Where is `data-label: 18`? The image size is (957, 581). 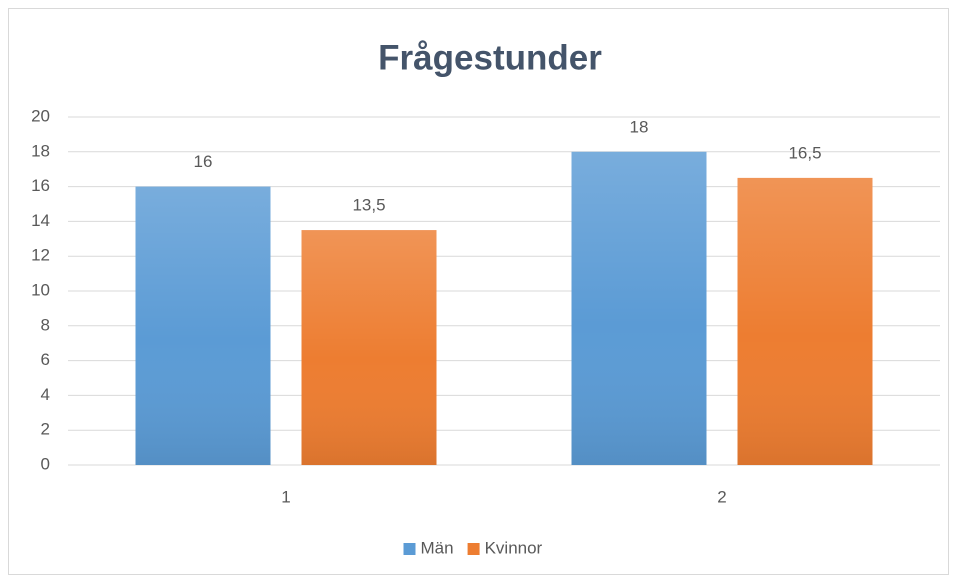 data-label: 18 is located at coordinates (639, 126).